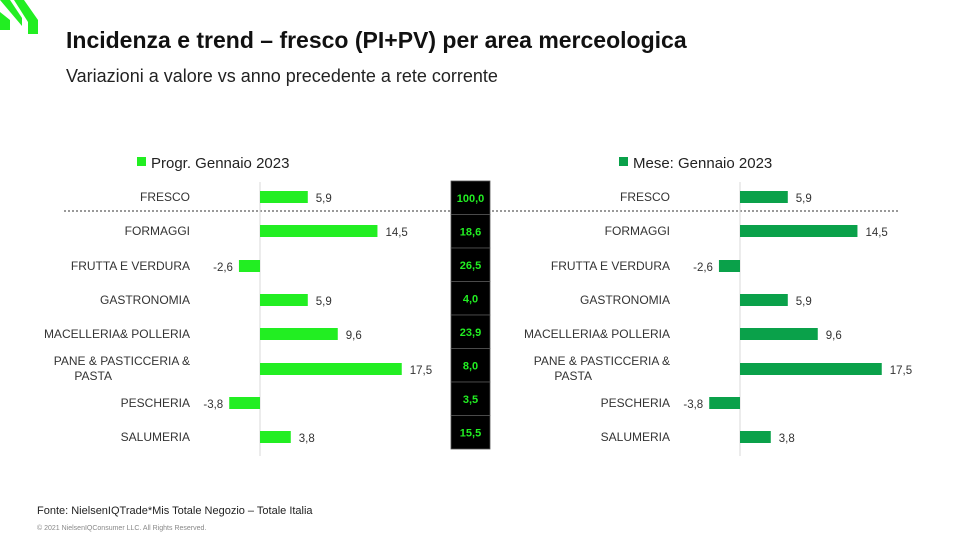  I want to click on left-value-label-gastronomia: 5,9, so click(324, 302).